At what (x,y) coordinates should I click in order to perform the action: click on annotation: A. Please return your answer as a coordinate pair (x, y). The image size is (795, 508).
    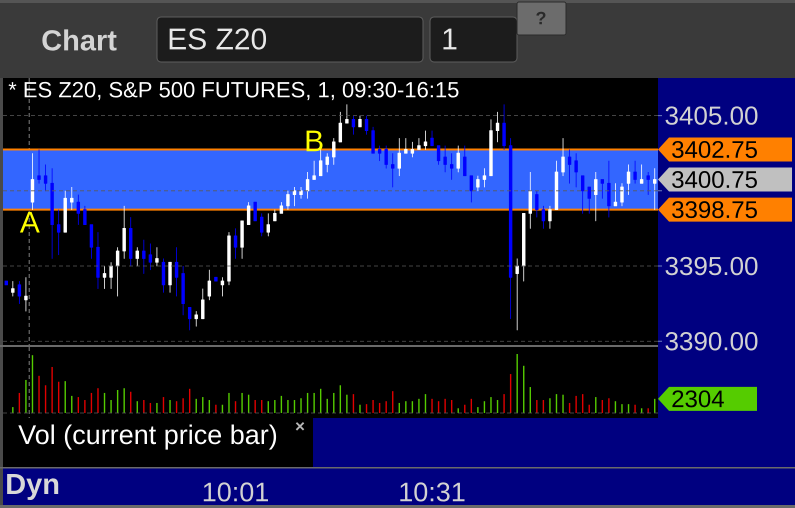
    Looking at the image, I should click on (30, 222).